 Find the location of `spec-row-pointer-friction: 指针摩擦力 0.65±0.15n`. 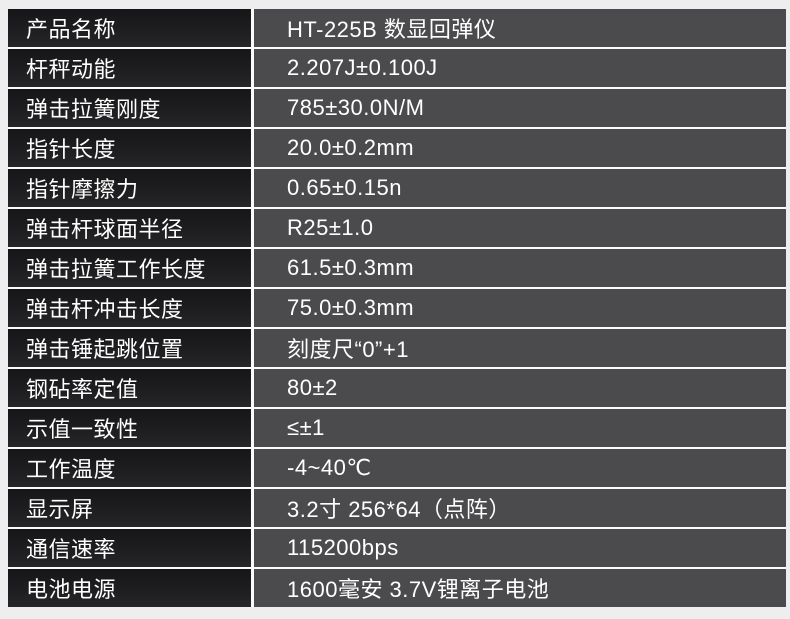

spec-row-pointer-friction: 指针摩擦力 0.65±0.15n is located at coordinates (397, 188).